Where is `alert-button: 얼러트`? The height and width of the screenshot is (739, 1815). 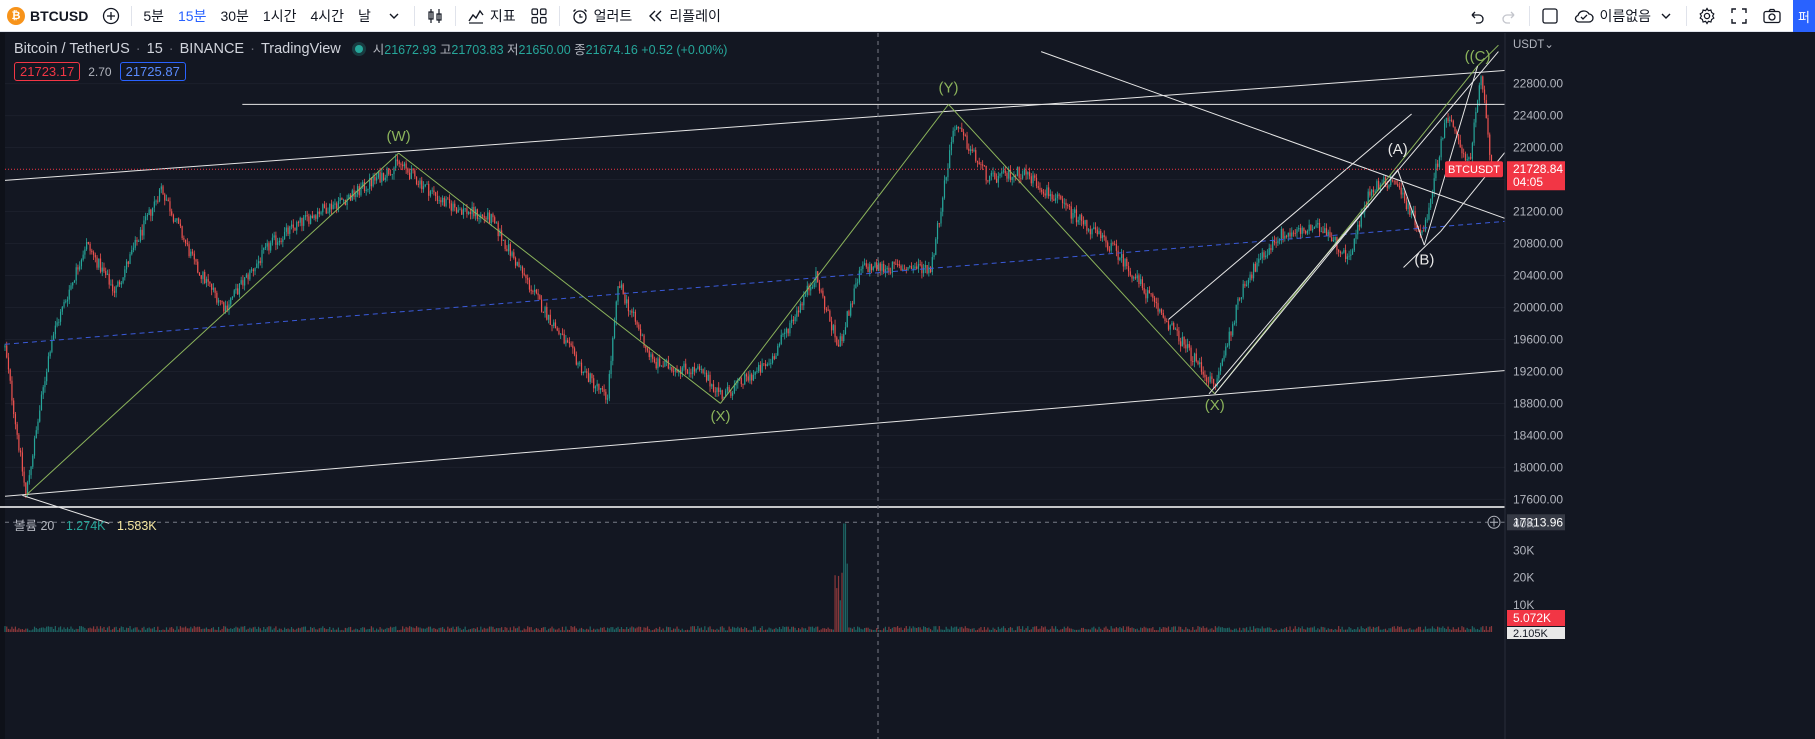
alert-button: 얼러트 is located at coordinates (602, 16).